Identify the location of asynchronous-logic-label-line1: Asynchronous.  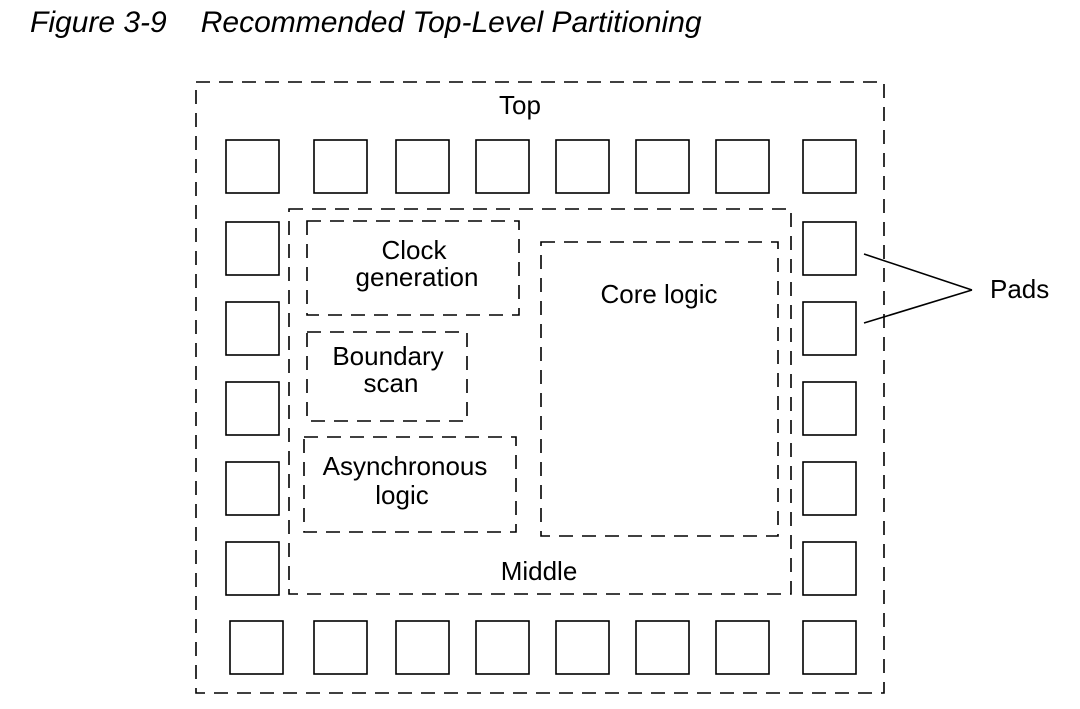
(405, 466).